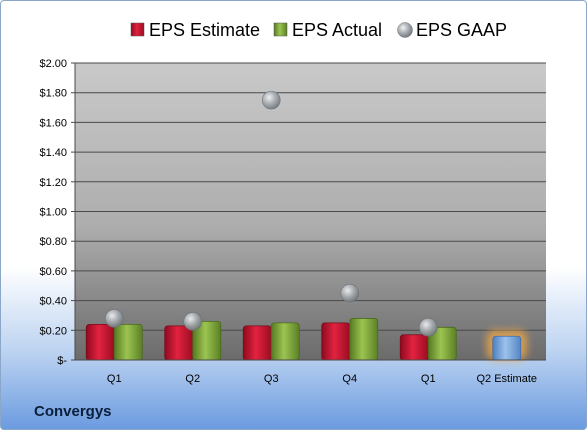  Describe the element at coordinates (310, 372) in the screenshot. I see `x-axis: Q1 Q2 Q3 Q4 Q1 Q2 Estimate` at that location.